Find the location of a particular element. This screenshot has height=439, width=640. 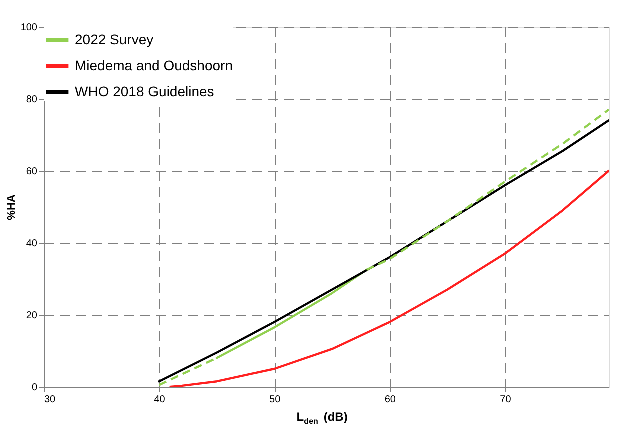

x-tick-label: 30 is located at coordinates (50, 400).